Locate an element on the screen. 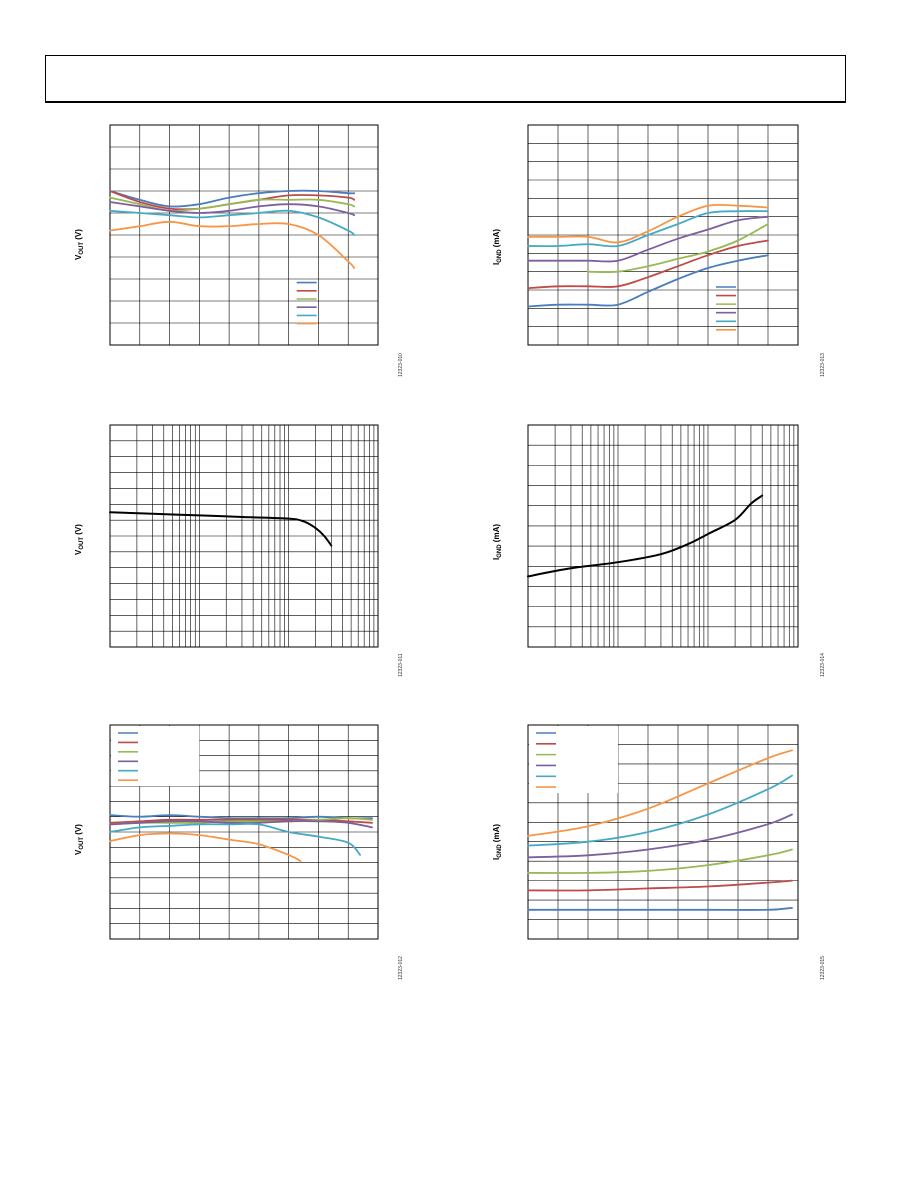 The image size is (918, 1188). figure-id: 12323-011 is located at coordinates (401, 665).